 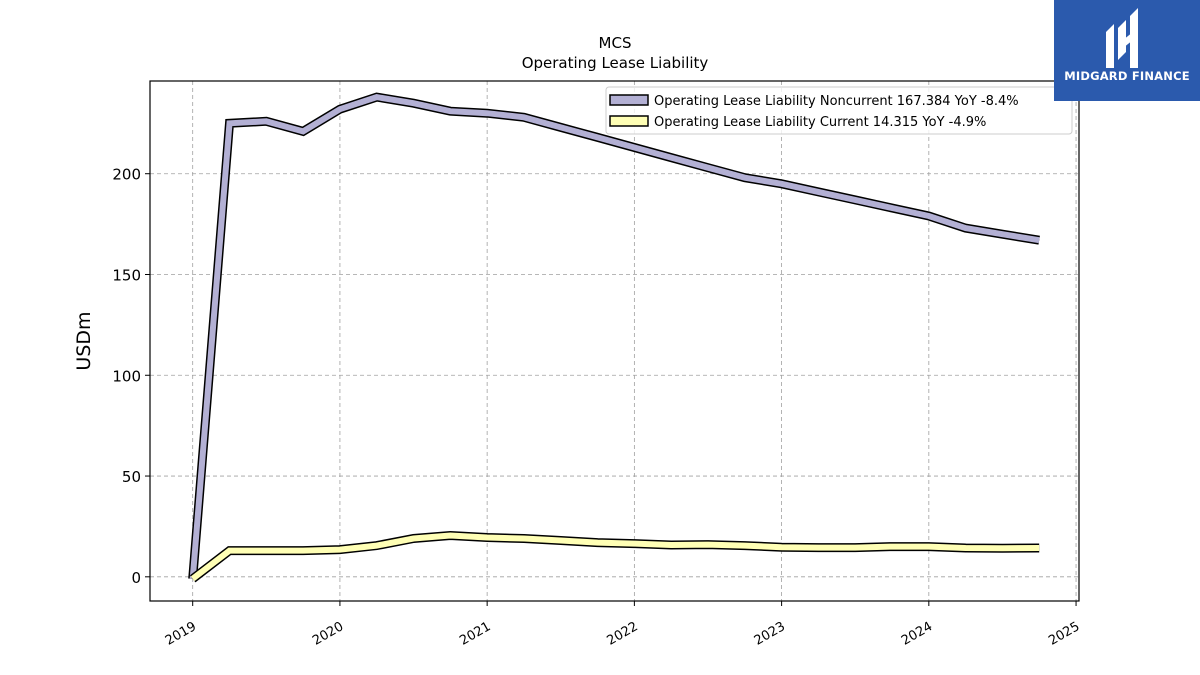 What do you see at coordinates (84, 340) in the screenshot?
I see `y-axis-label: USDm` at bounding box center [84, 340].